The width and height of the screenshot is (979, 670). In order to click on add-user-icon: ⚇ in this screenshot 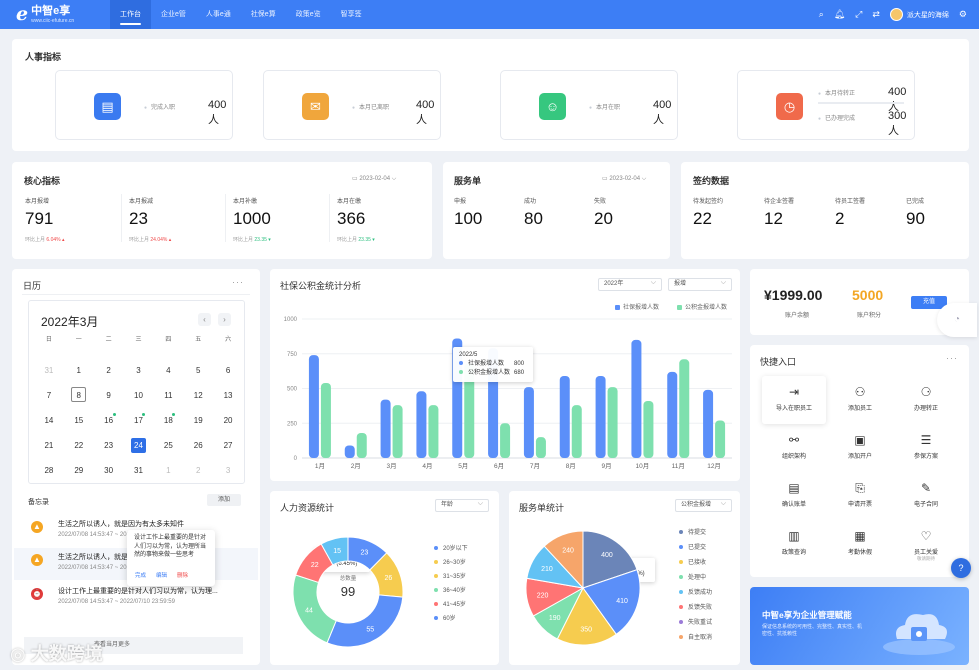, I will do `click(860, 392)`.